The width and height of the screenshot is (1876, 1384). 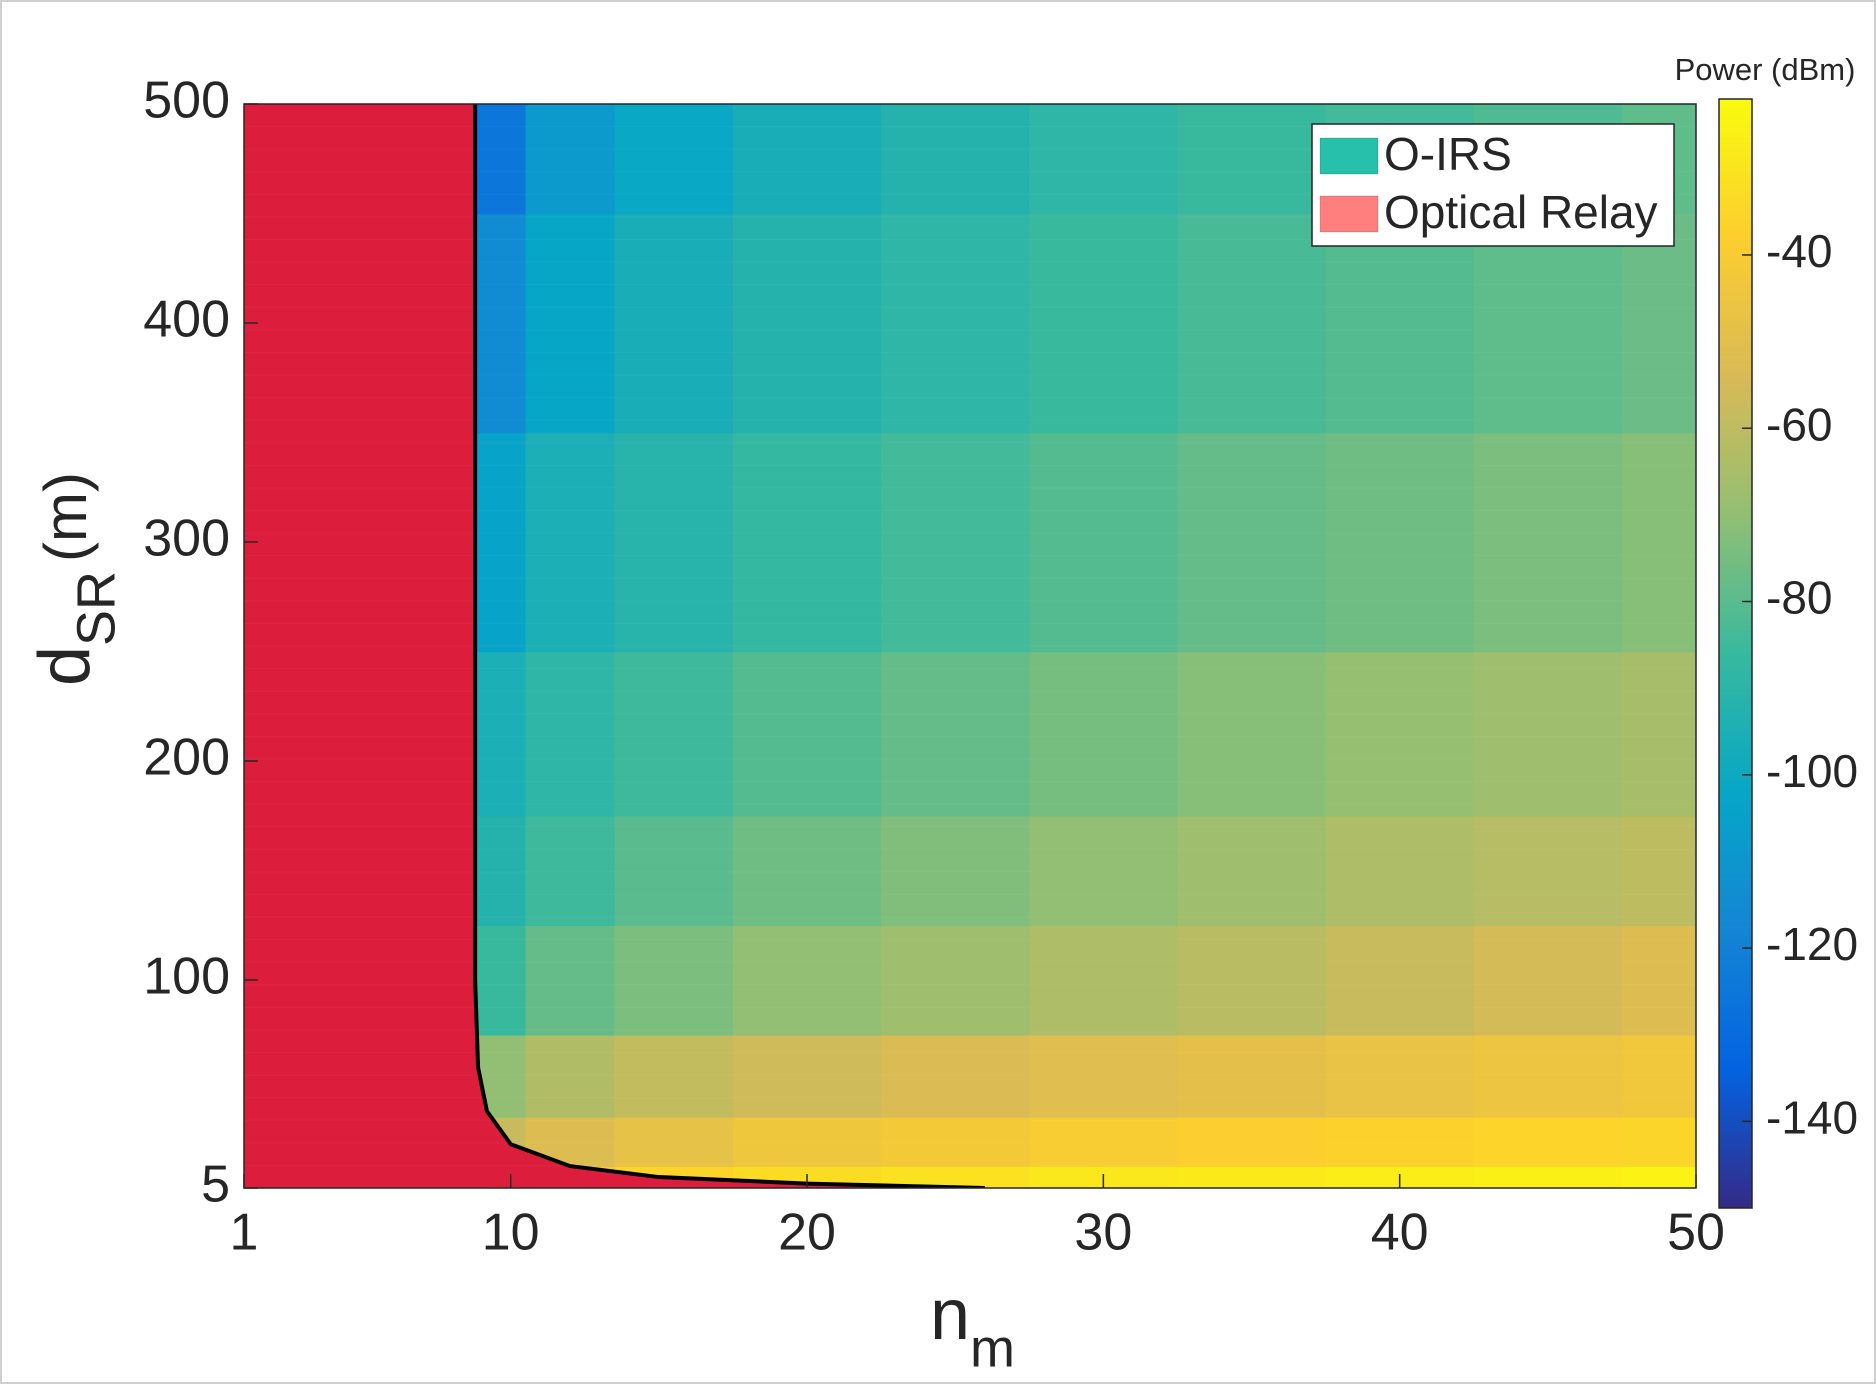 What do you see at coordinates (186, 977) in the screenshot?
I see `y-tick-label: 100` at bounding box center [186, 977].